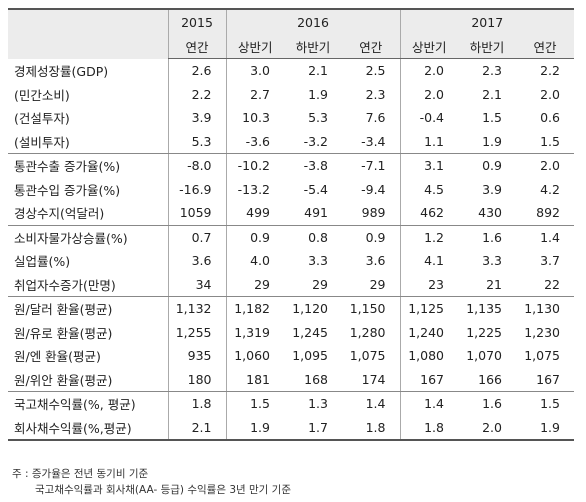 The image size is (586, 502). Describe the element at coordinates (254, 46) in the screenshot. I see `period-header: 상반기` at that location.